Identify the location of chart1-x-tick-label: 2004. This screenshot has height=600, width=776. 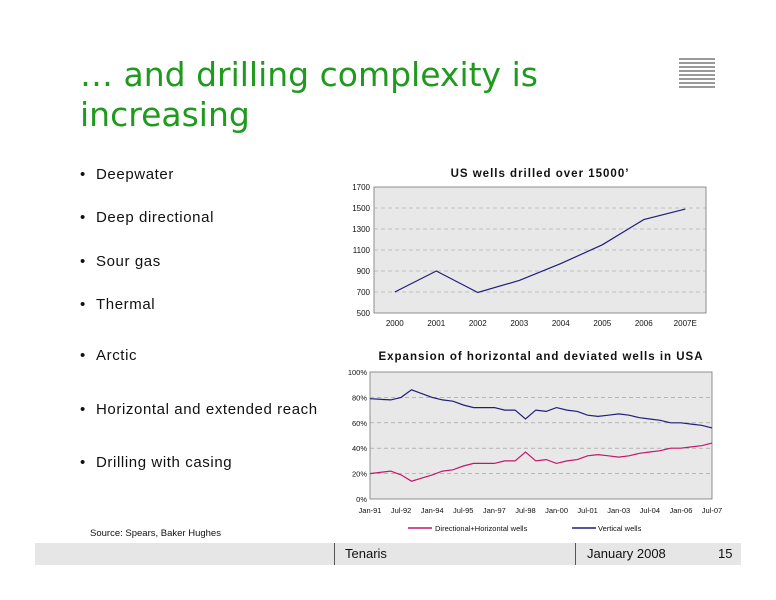
(561, 323).